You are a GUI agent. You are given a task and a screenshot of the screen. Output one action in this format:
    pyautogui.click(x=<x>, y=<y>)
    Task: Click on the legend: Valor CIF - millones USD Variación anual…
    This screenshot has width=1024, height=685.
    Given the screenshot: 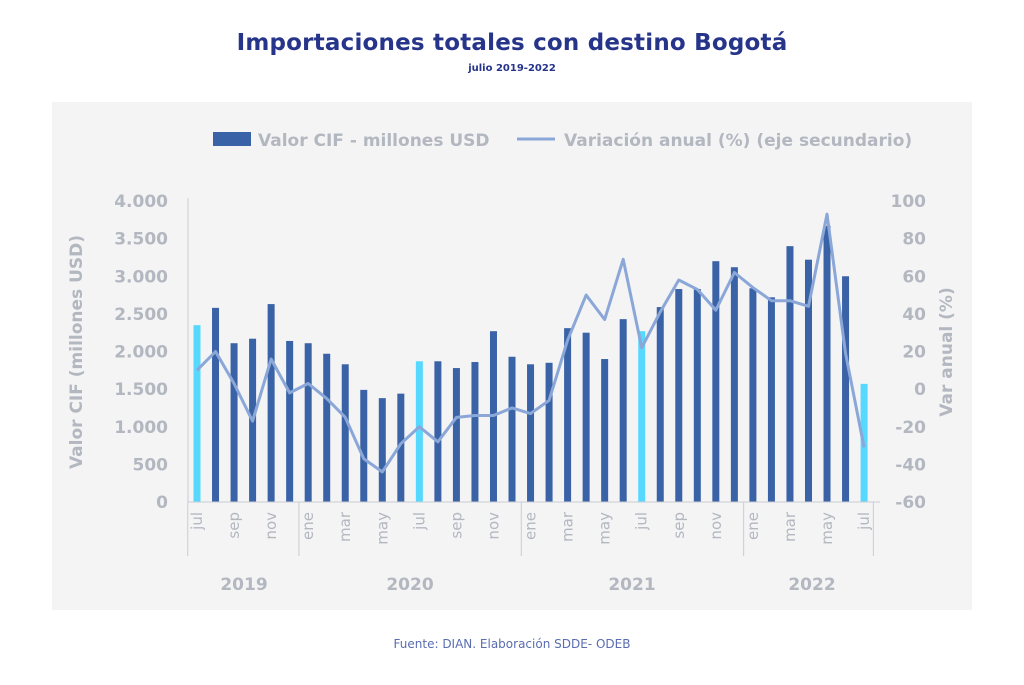 What is the action you would take?
    pyautogui.click(x=562, y=141)
    